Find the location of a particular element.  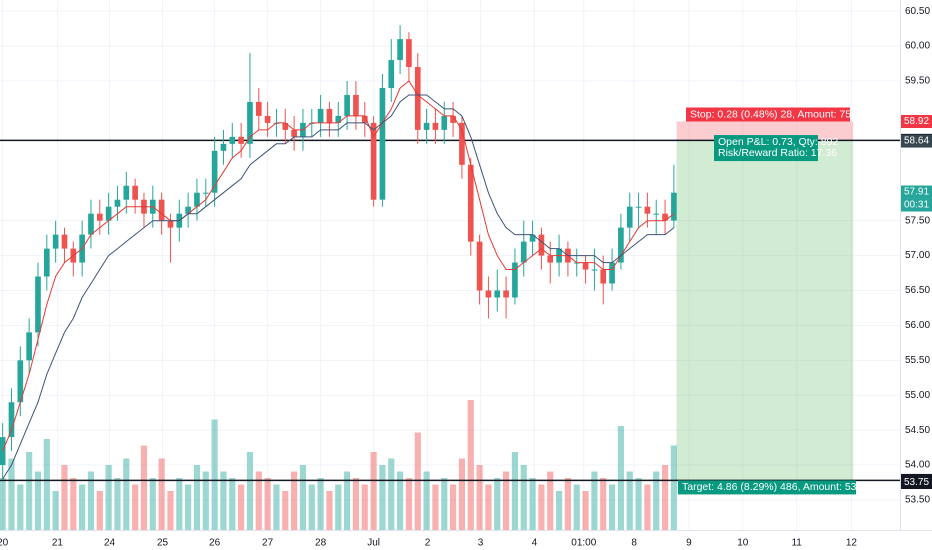

y-tick-label: 57.00 is located at coordinates (917, 255).